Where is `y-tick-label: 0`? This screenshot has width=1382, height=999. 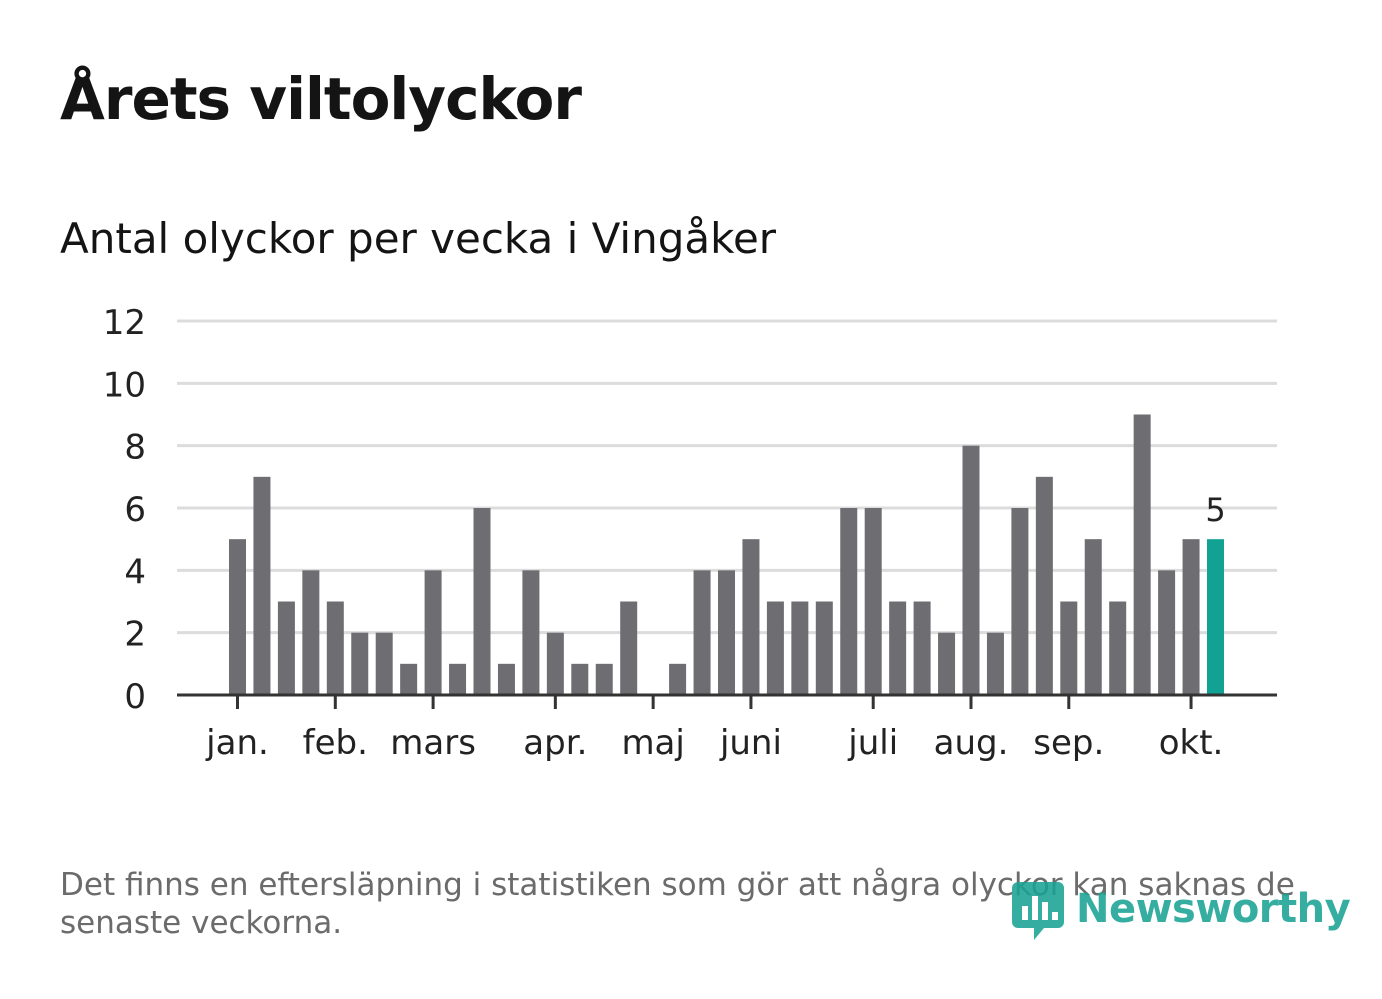
y-tick-label: 0 is located at coordinates (135, 697).